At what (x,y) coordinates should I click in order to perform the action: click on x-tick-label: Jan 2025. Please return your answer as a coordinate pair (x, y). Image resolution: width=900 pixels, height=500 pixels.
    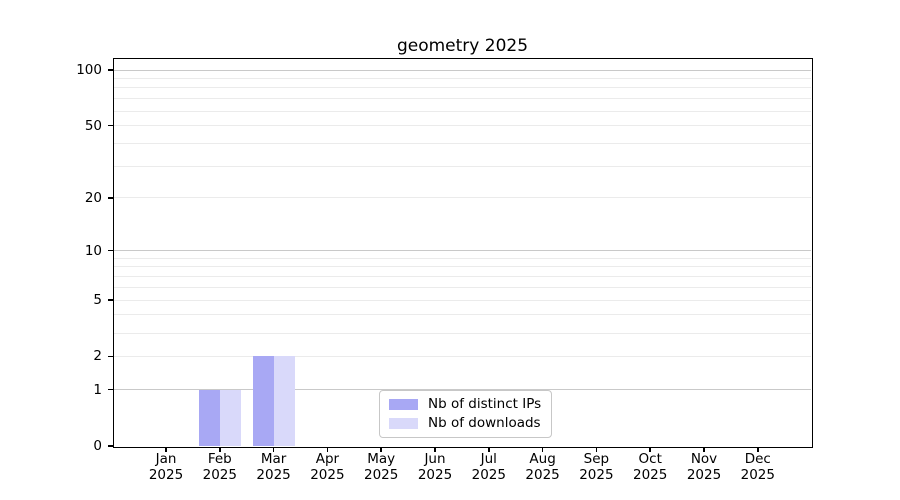
    Looking at the image, I should click on (166, 467).